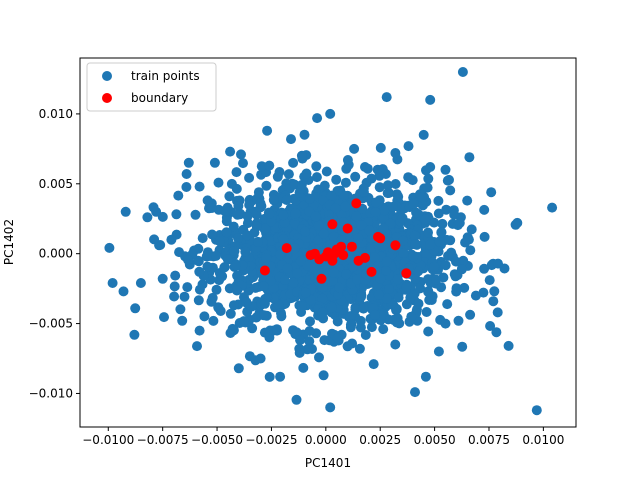 The height and width of the screenshot is (480, 640). Describe the element at coordinates (328, 463) in the screenshot. I see `x-axis-label: PC1401` at that location.